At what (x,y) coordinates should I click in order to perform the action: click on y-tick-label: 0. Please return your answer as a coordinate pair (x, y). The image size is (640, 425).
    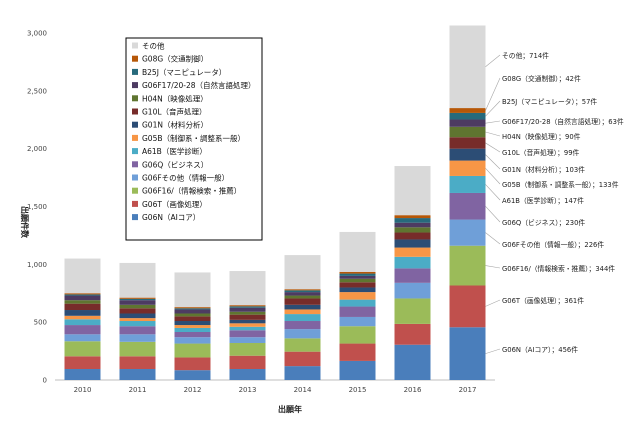
    Looking at the image, I should click on (45, 381).